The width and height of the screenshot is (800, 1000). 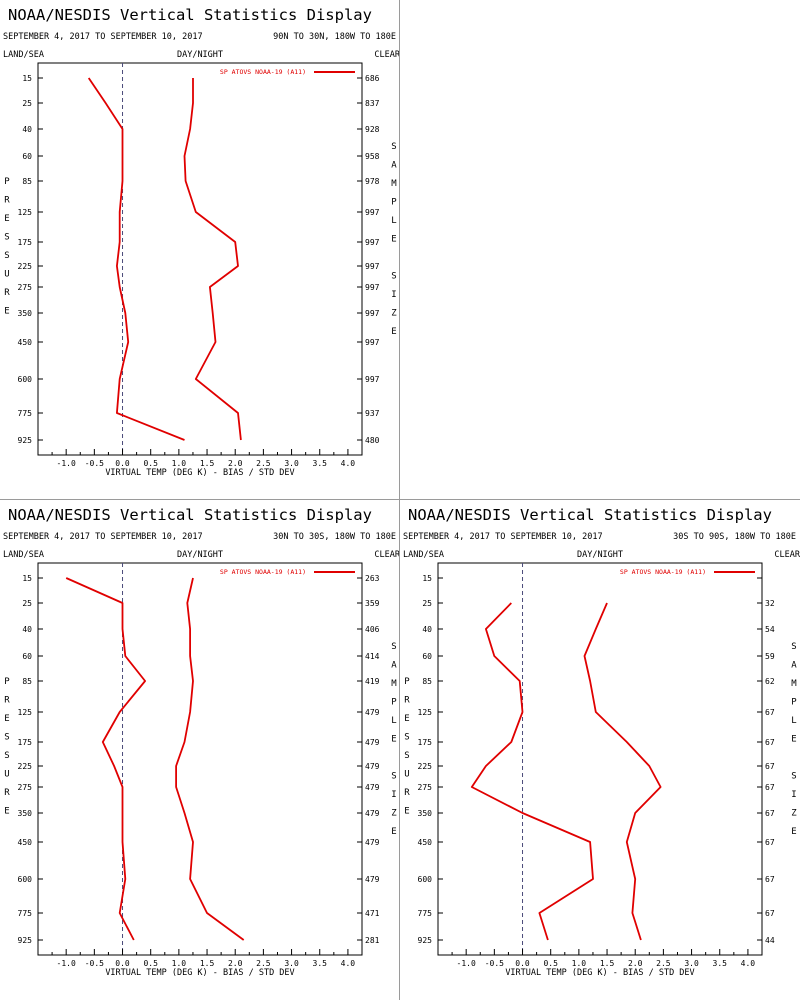 What do you see at coordinates (399, 500) in the screenshot?
I see `quadrant-divider-vertical` at bounding box center [399, 500].